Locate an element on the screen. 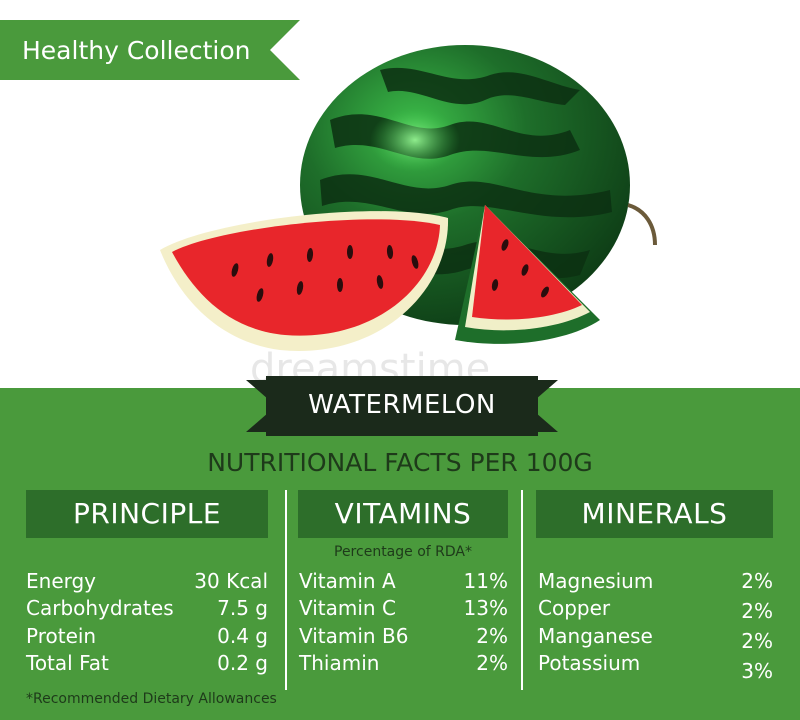 This screenshot has height=720, width=800. principle-item-value: 0.2 g is located at coordinates (242, 663).